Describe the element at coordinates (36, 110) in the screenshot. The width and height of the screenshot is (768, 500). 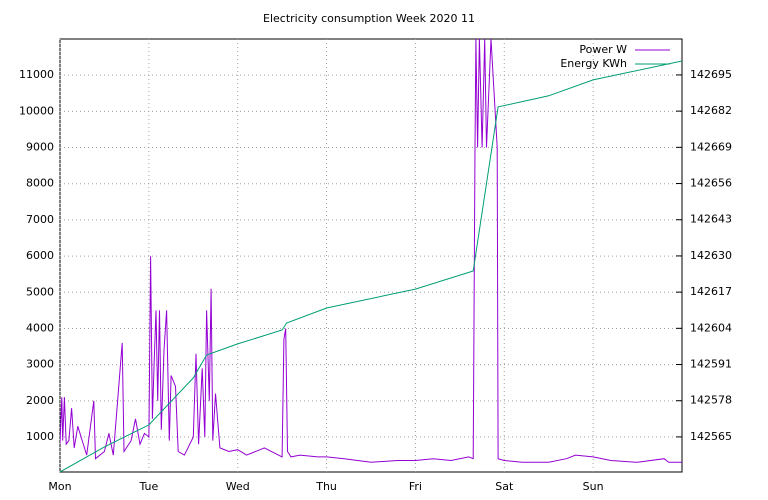
I see `y-tick-label: 10000` at that location.